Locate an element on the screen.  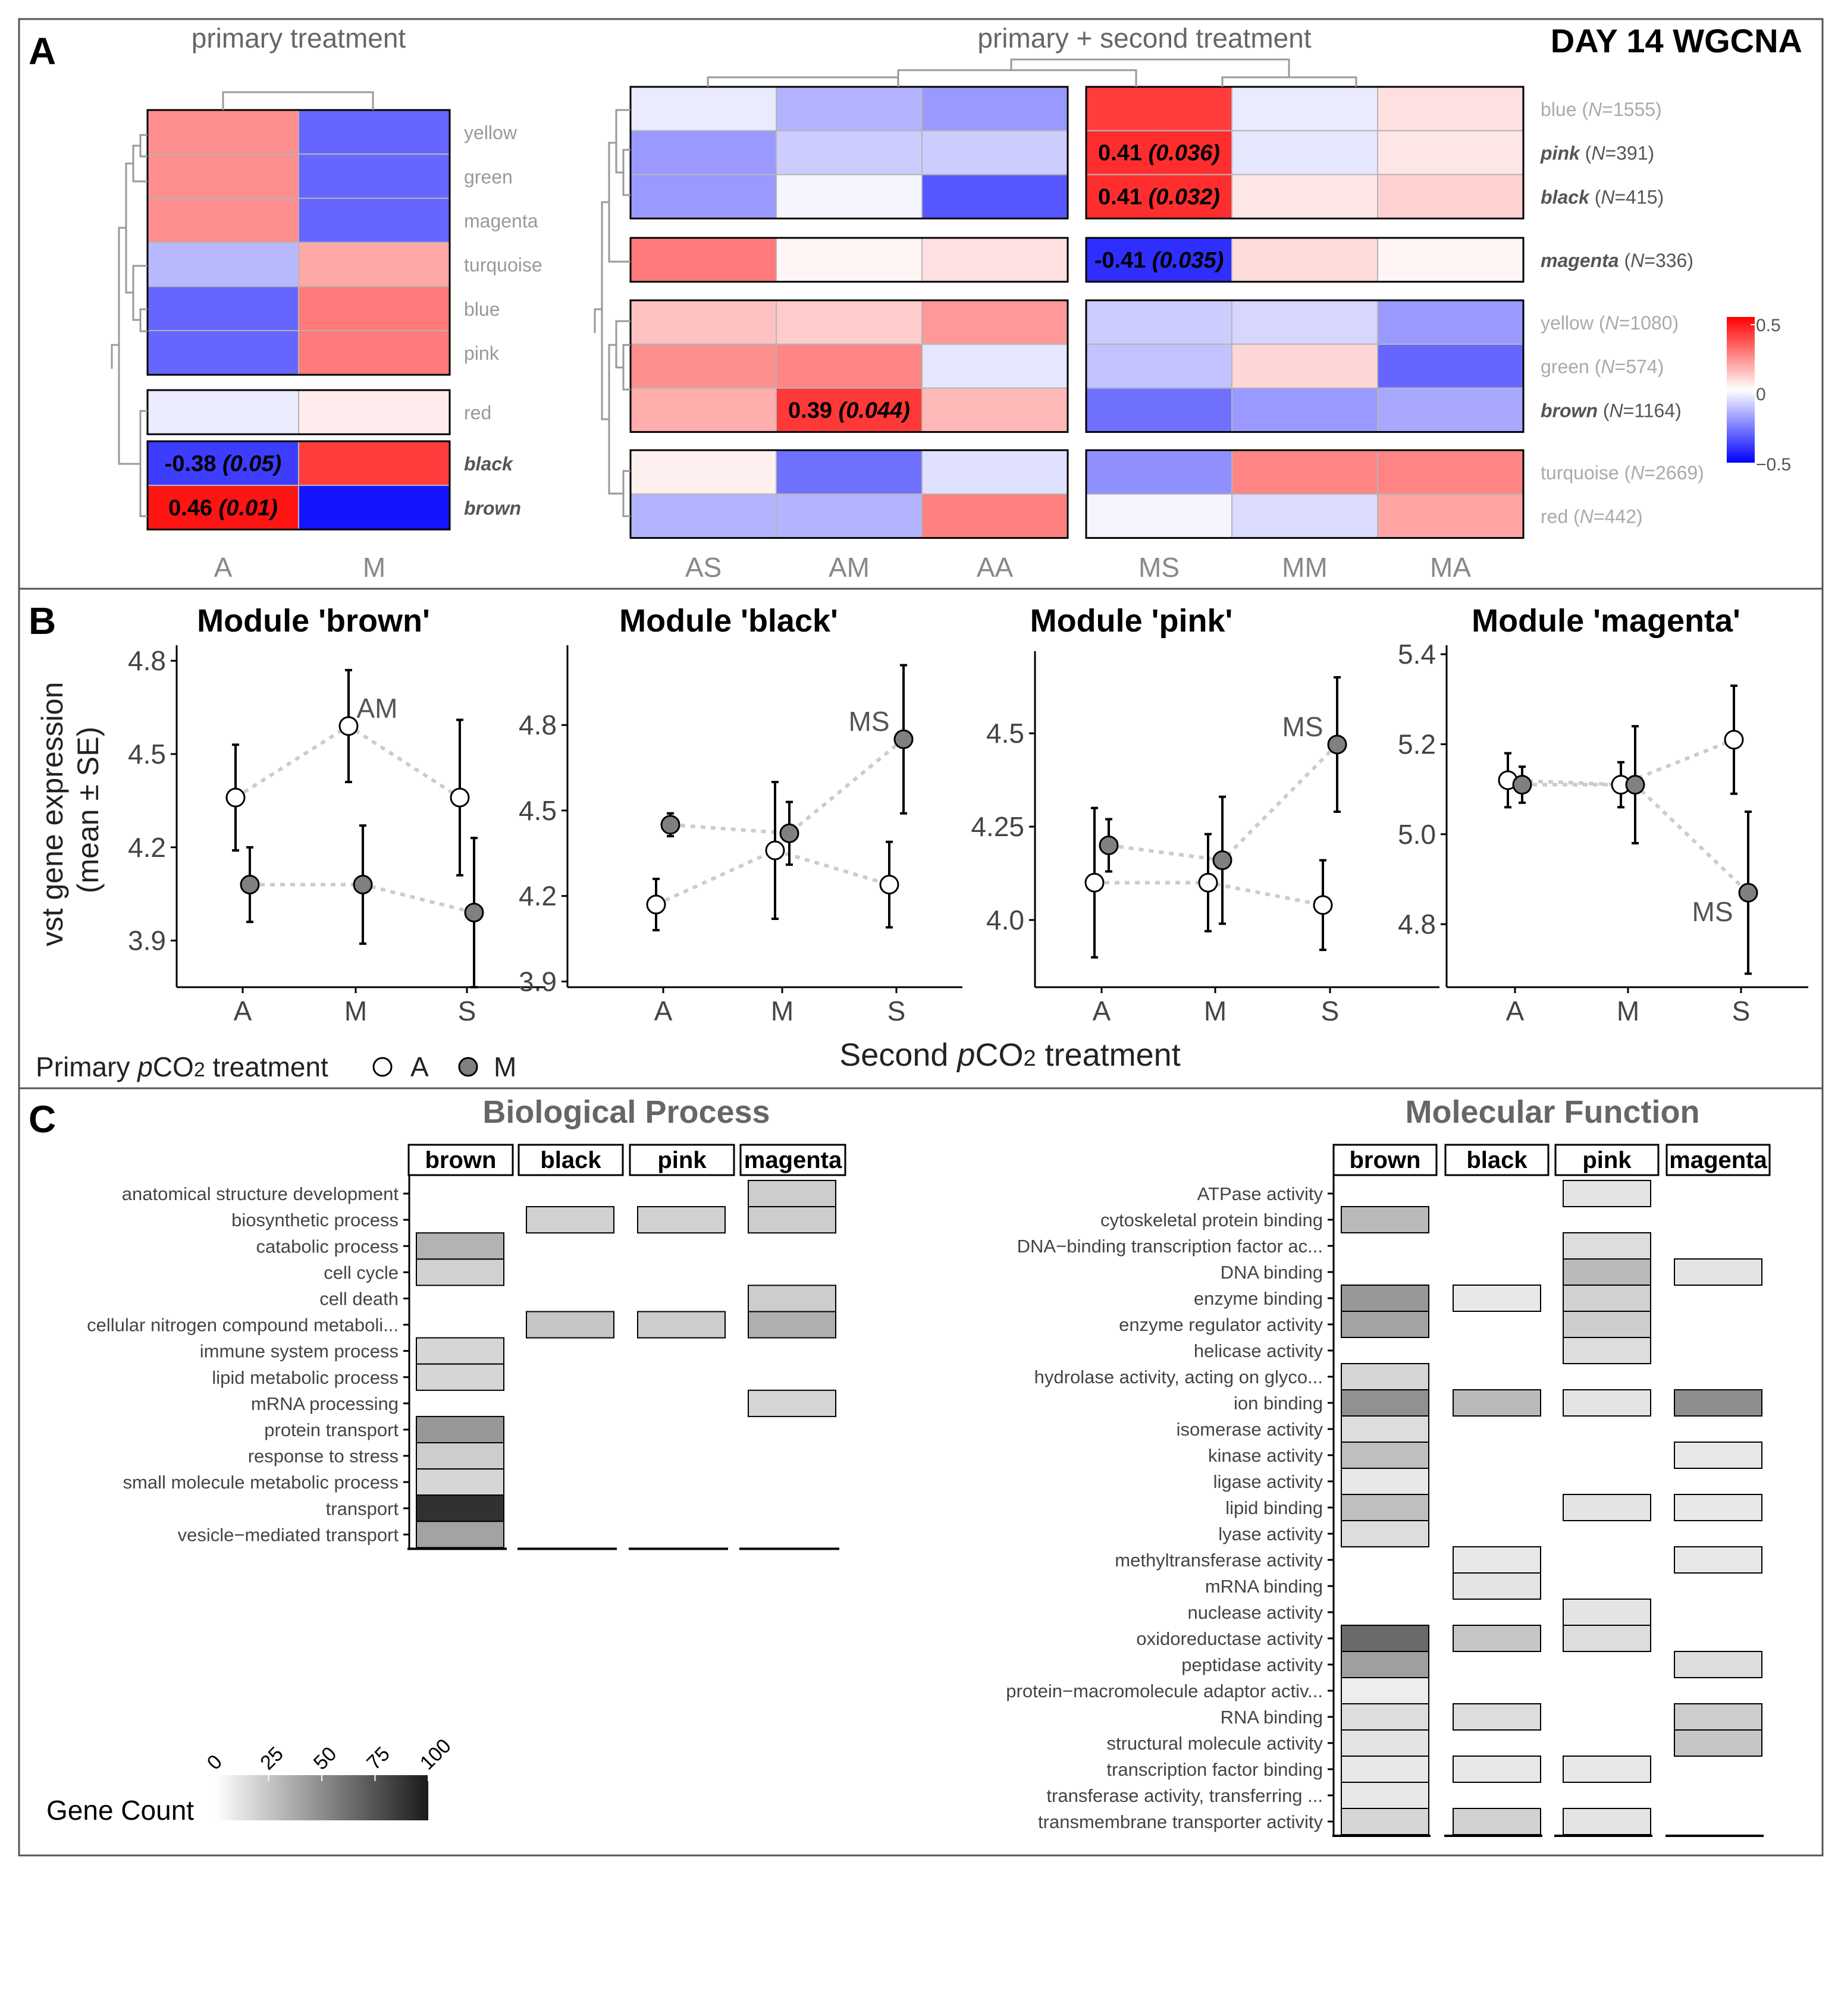
module-header is located at coordinates (460, 1160).